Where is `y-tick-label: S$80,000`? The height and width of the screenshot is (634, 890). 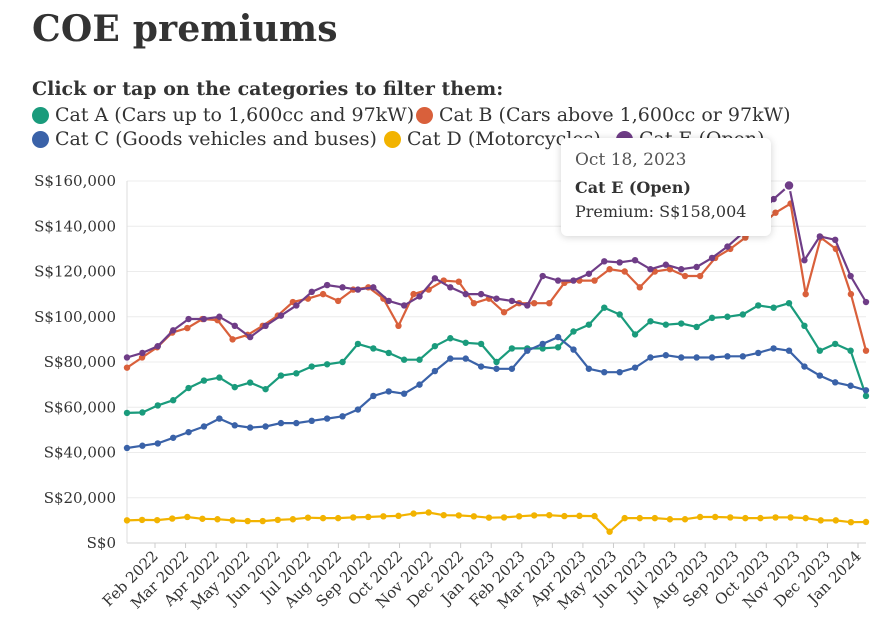
y-tick-label: S$80,000 is located at coordinates (80, 362).